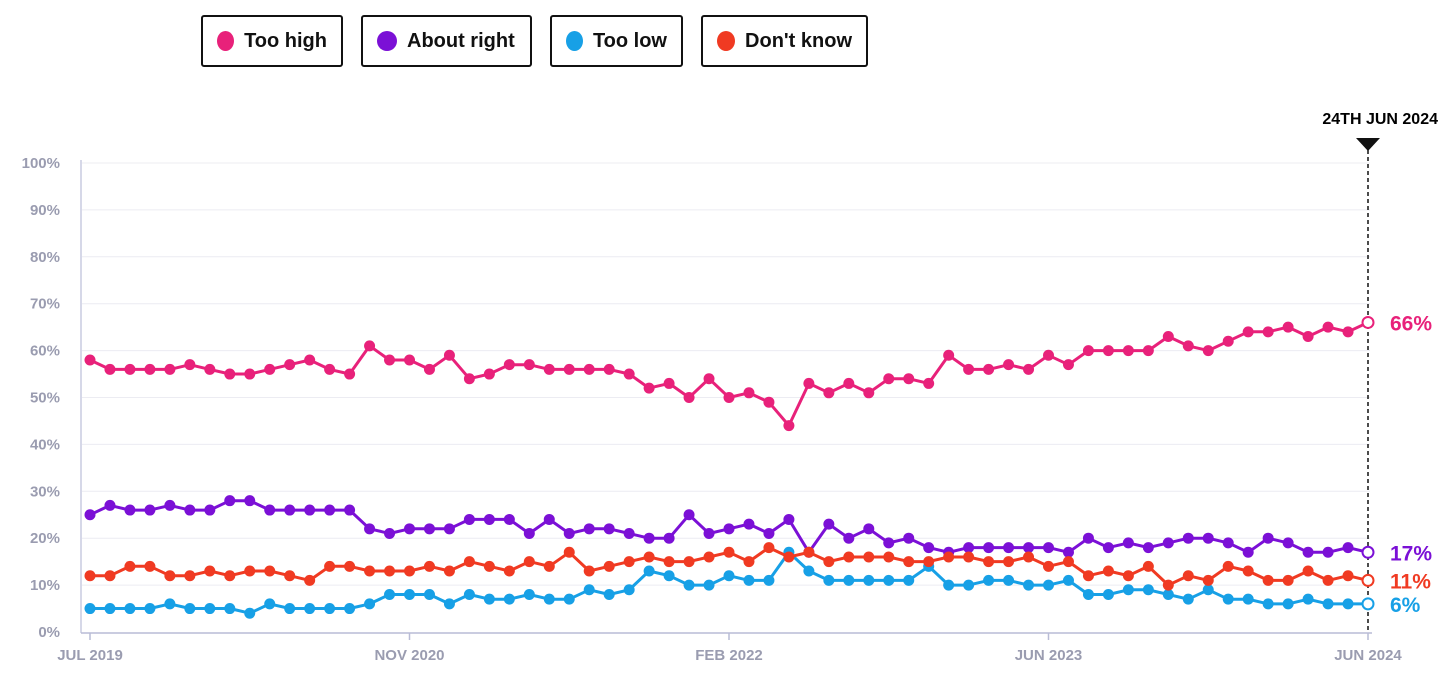 The image size is (1456, 674). Describe the element at coordinates (45, 444) in the screenshot. I see `y-tick-label: 40%` at that location.